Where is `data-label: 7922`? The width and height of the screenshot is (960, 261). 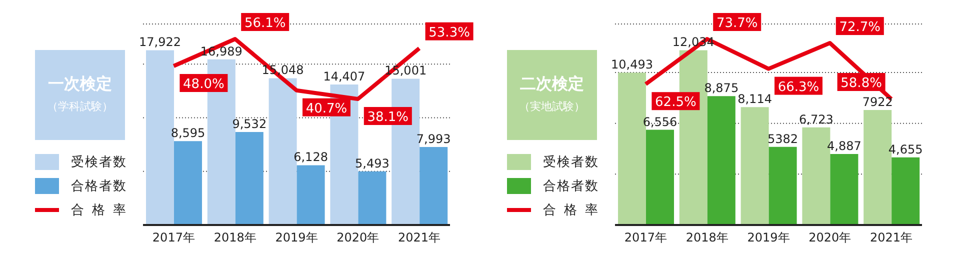 data-label: 7922 is located at coordinates (877, 101).